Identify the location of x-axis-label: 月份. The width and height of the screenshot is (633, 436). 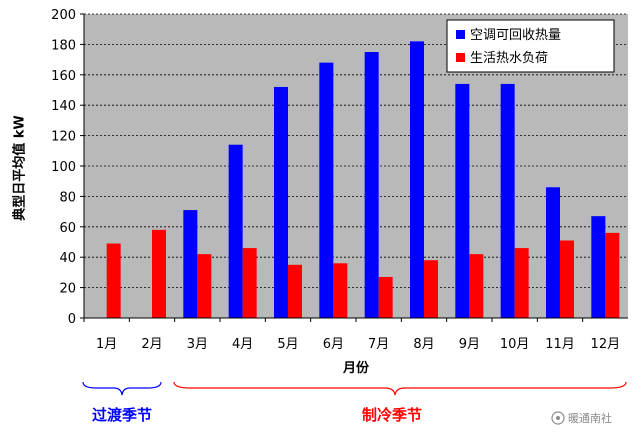
(356, 368).